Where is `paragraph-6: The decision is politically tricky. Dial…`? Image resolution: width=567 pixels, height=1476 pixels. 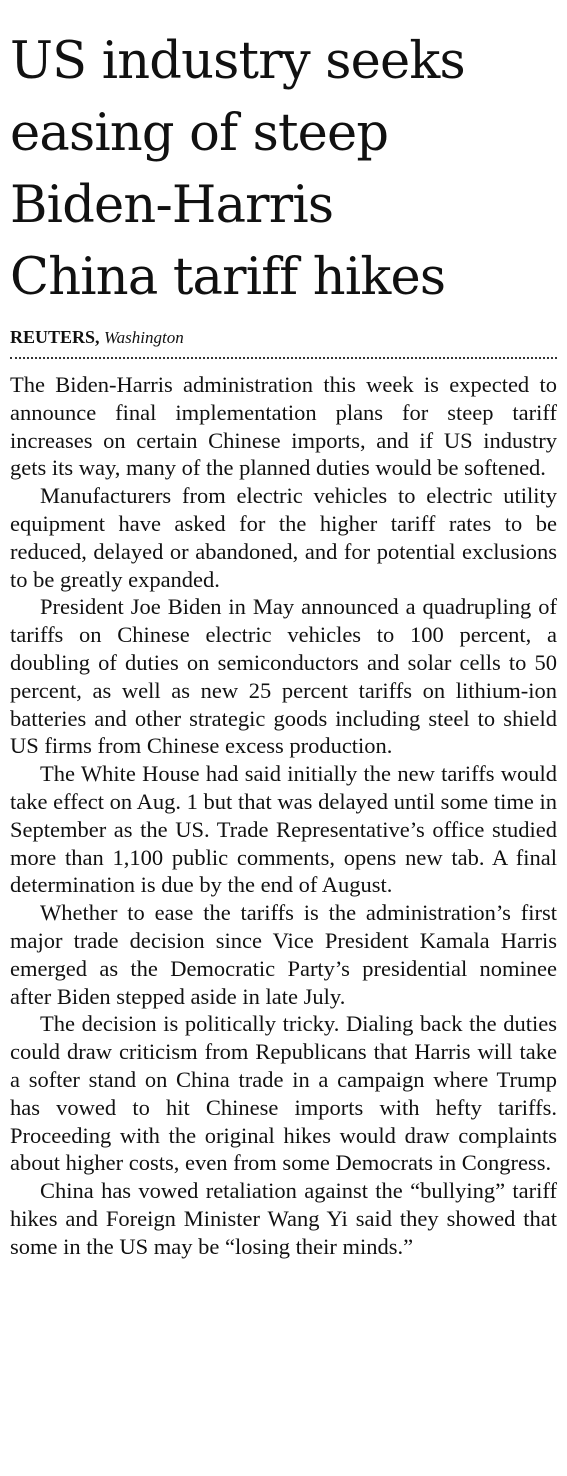 paragraph-6: The decision is politically tricky. Dial… is located at coordinates (283, 1093).